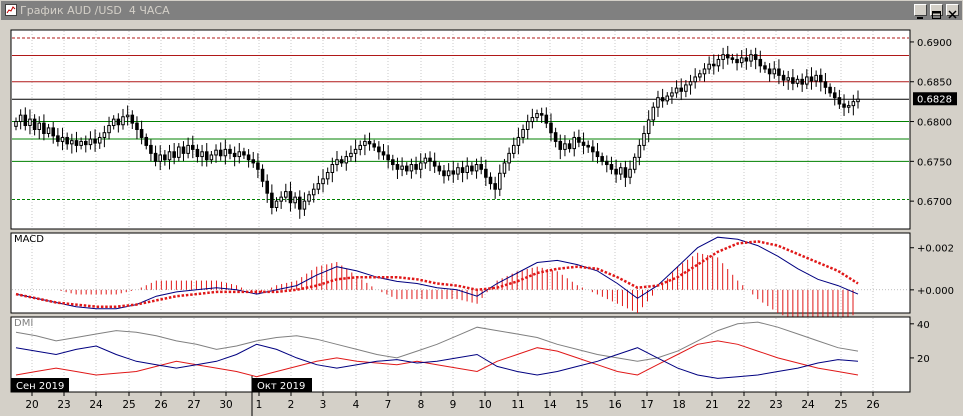  Describe the element at coordinates (936, 11) in the screenshot. I see `maximize-button` at that location.